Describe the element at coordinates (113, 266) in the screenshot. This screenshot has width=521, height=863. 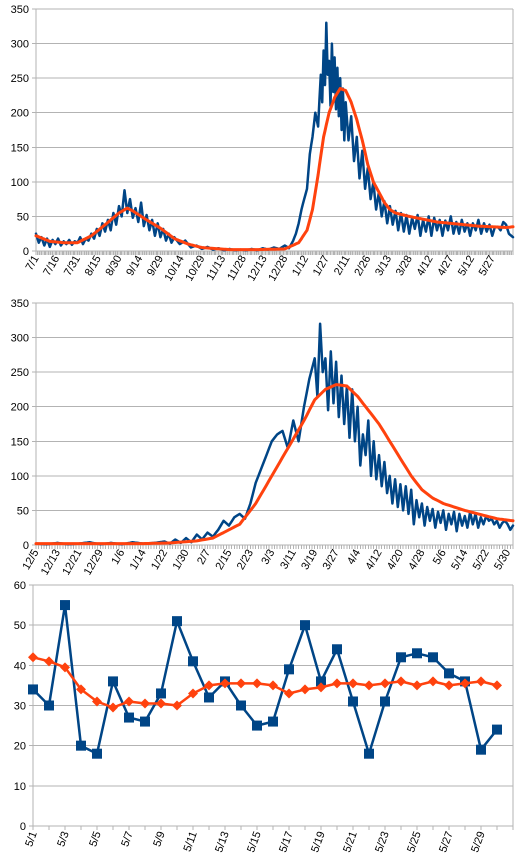
I see `x-tick-label: 8/30` at that location.